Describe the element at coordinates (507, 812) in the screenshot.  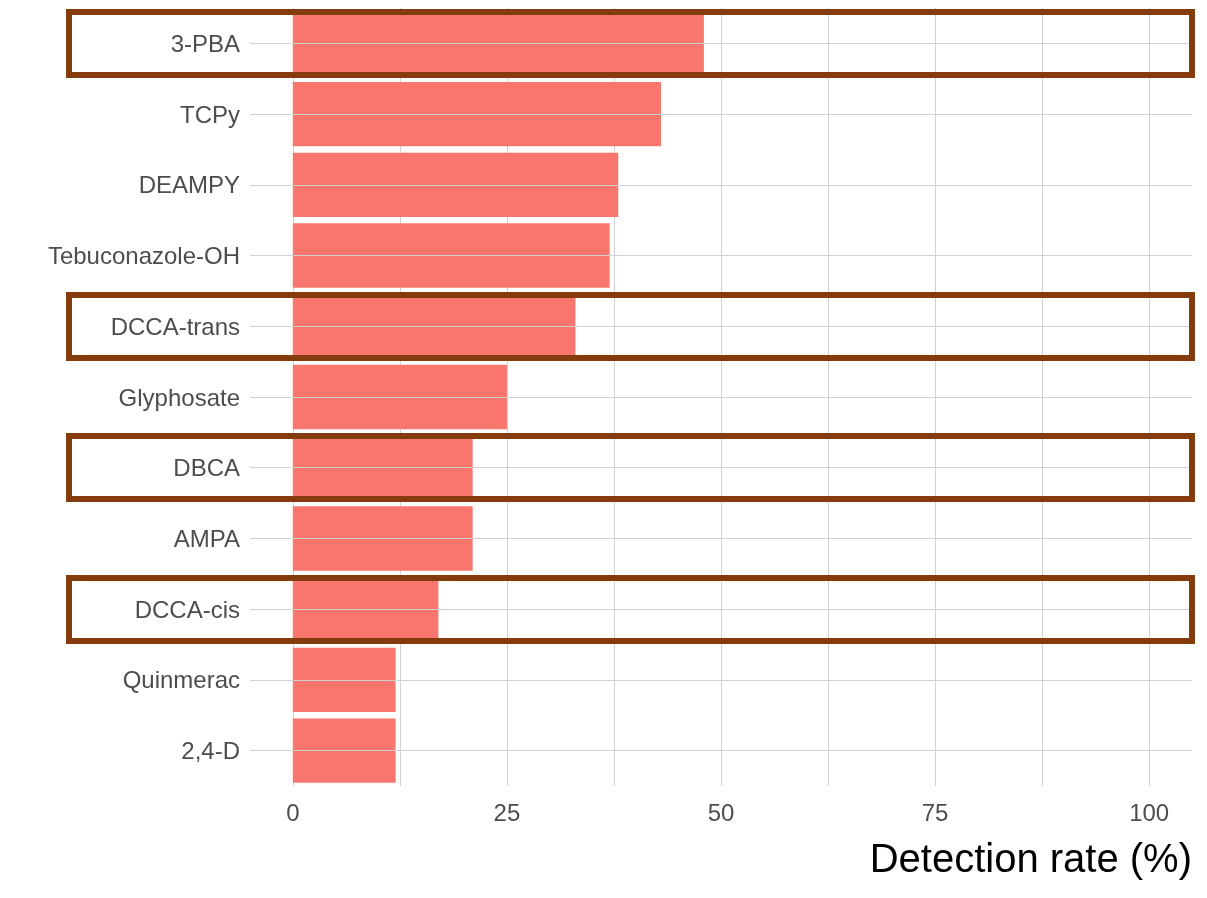
I see `x-tick-label: 25` at that location.